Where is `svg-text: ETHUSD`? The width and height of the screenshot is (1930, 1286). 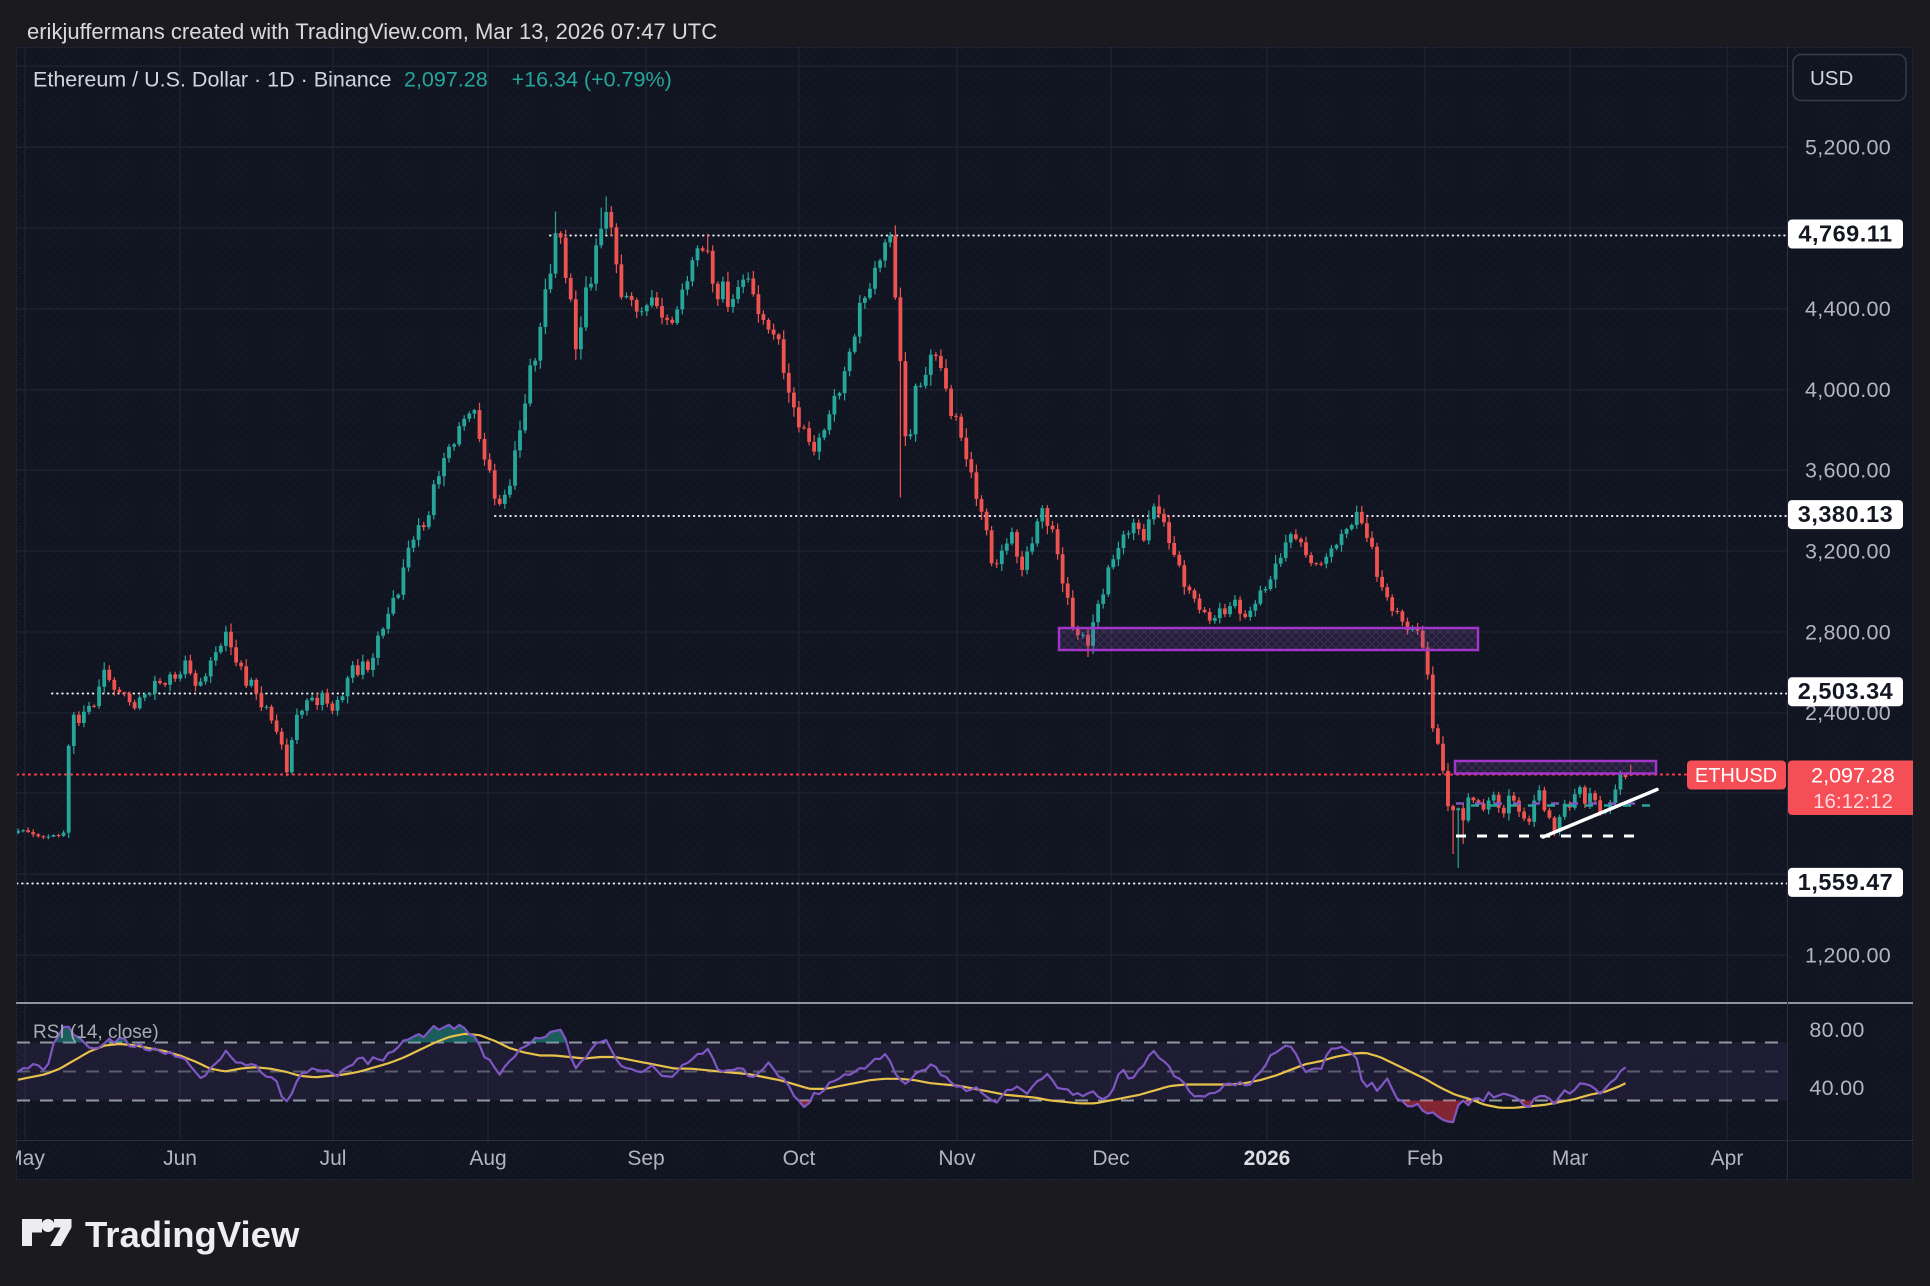 svg-text: ETHUSD is located at coordinates (1736, 776).